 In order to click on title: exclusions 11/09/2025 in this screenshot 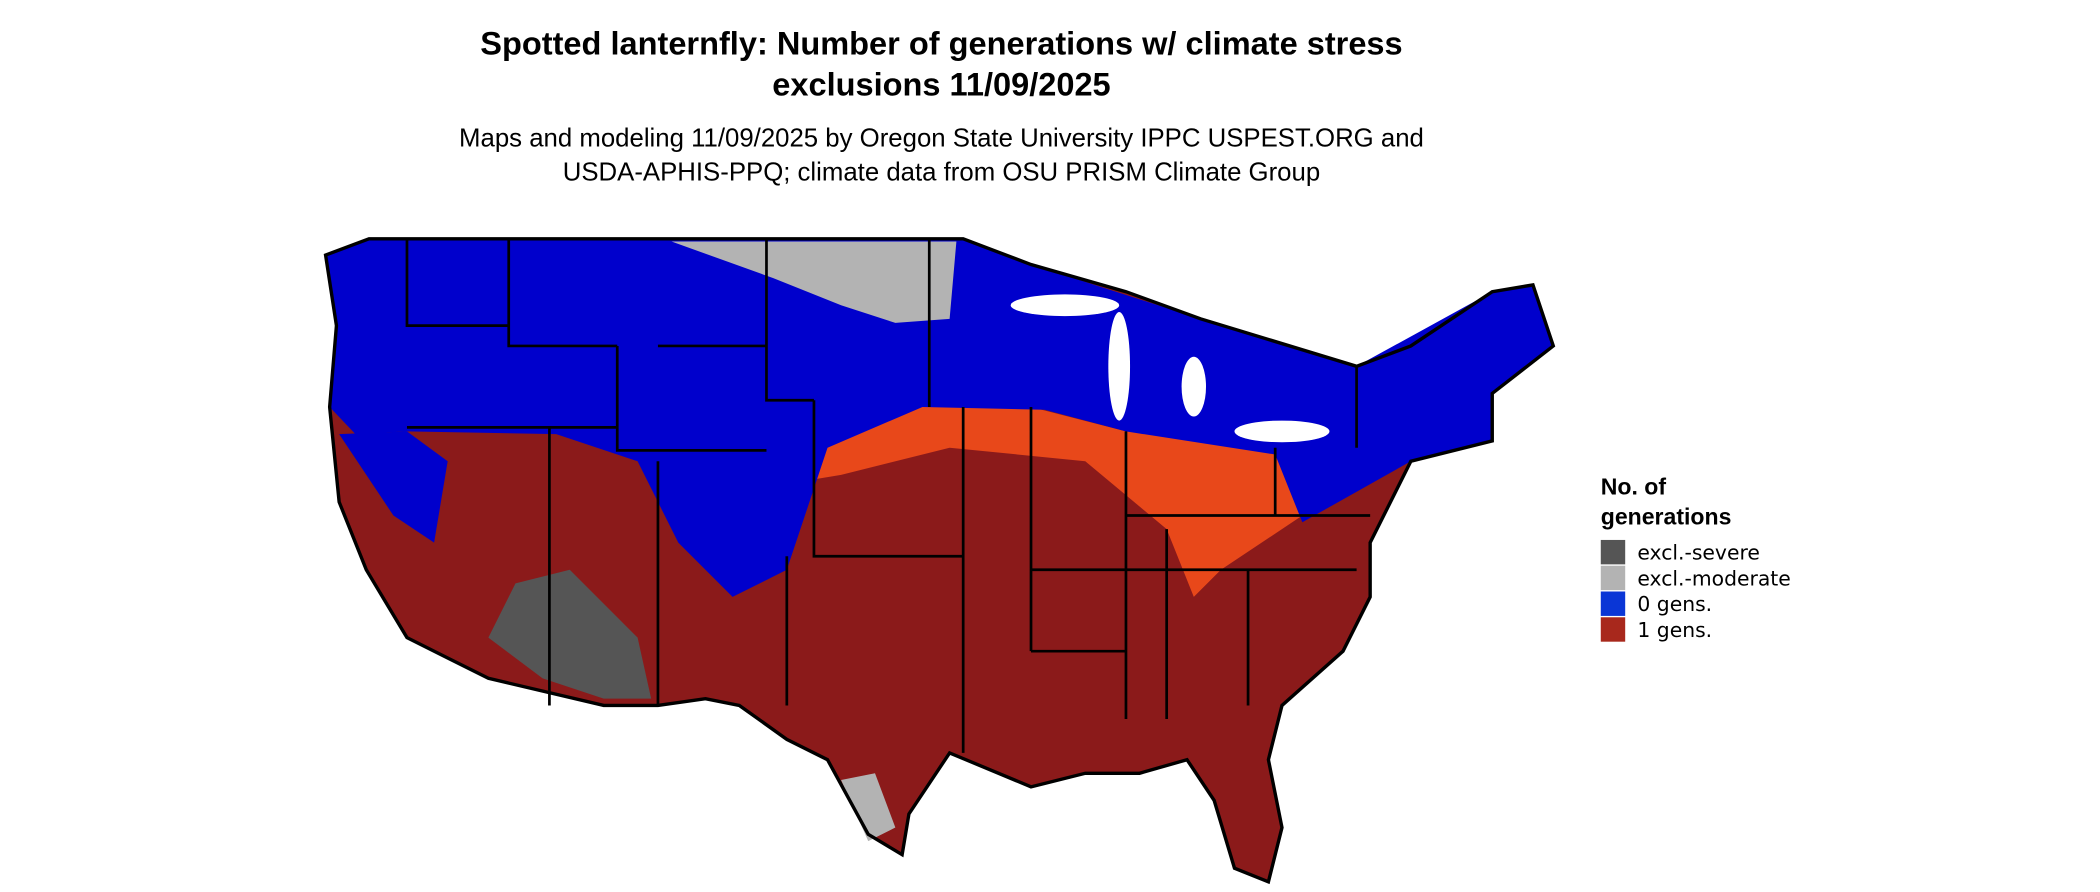, I will do `click(941, 84)`.